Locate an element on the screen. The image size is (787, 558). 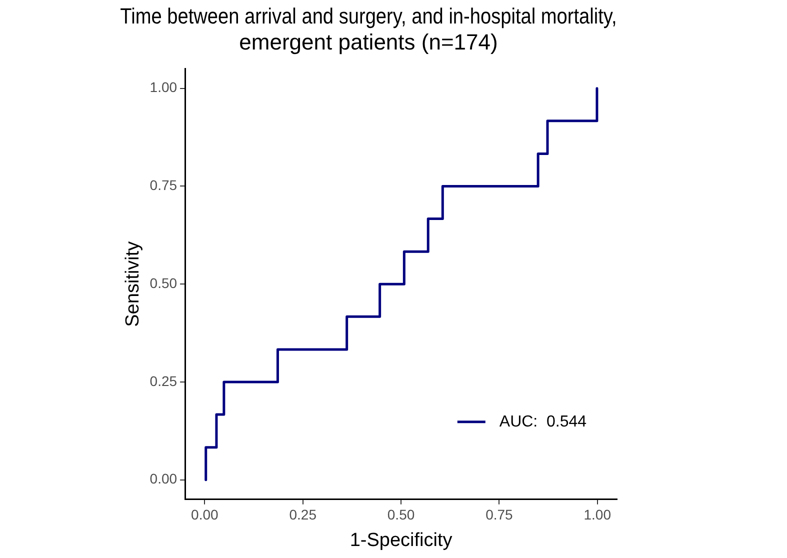
legend-label: AUC: 0.544 is located at coordinates (543, 421).